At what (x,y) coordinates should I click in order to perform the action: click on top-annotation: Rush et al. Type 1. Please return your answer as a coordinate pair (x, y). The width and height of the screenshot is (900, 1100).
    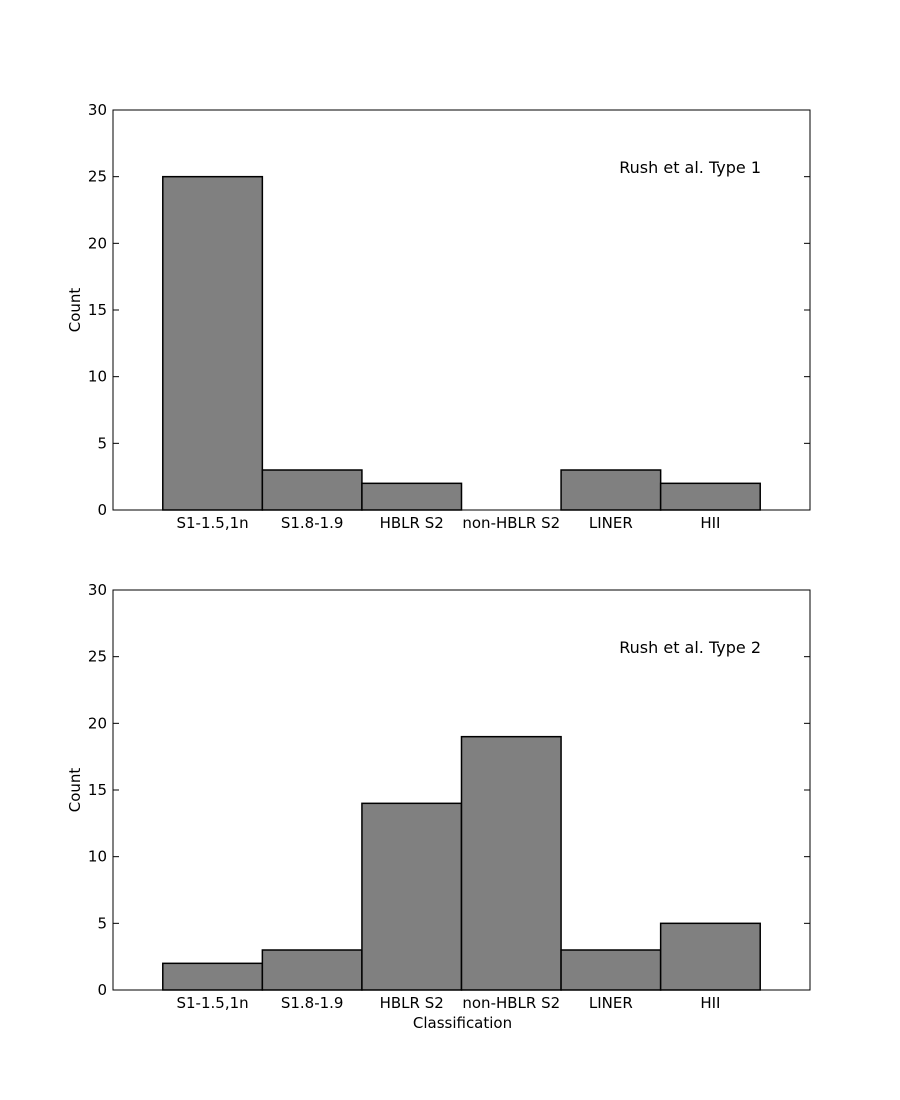
    Looking at the image, I should click on (690, 167).